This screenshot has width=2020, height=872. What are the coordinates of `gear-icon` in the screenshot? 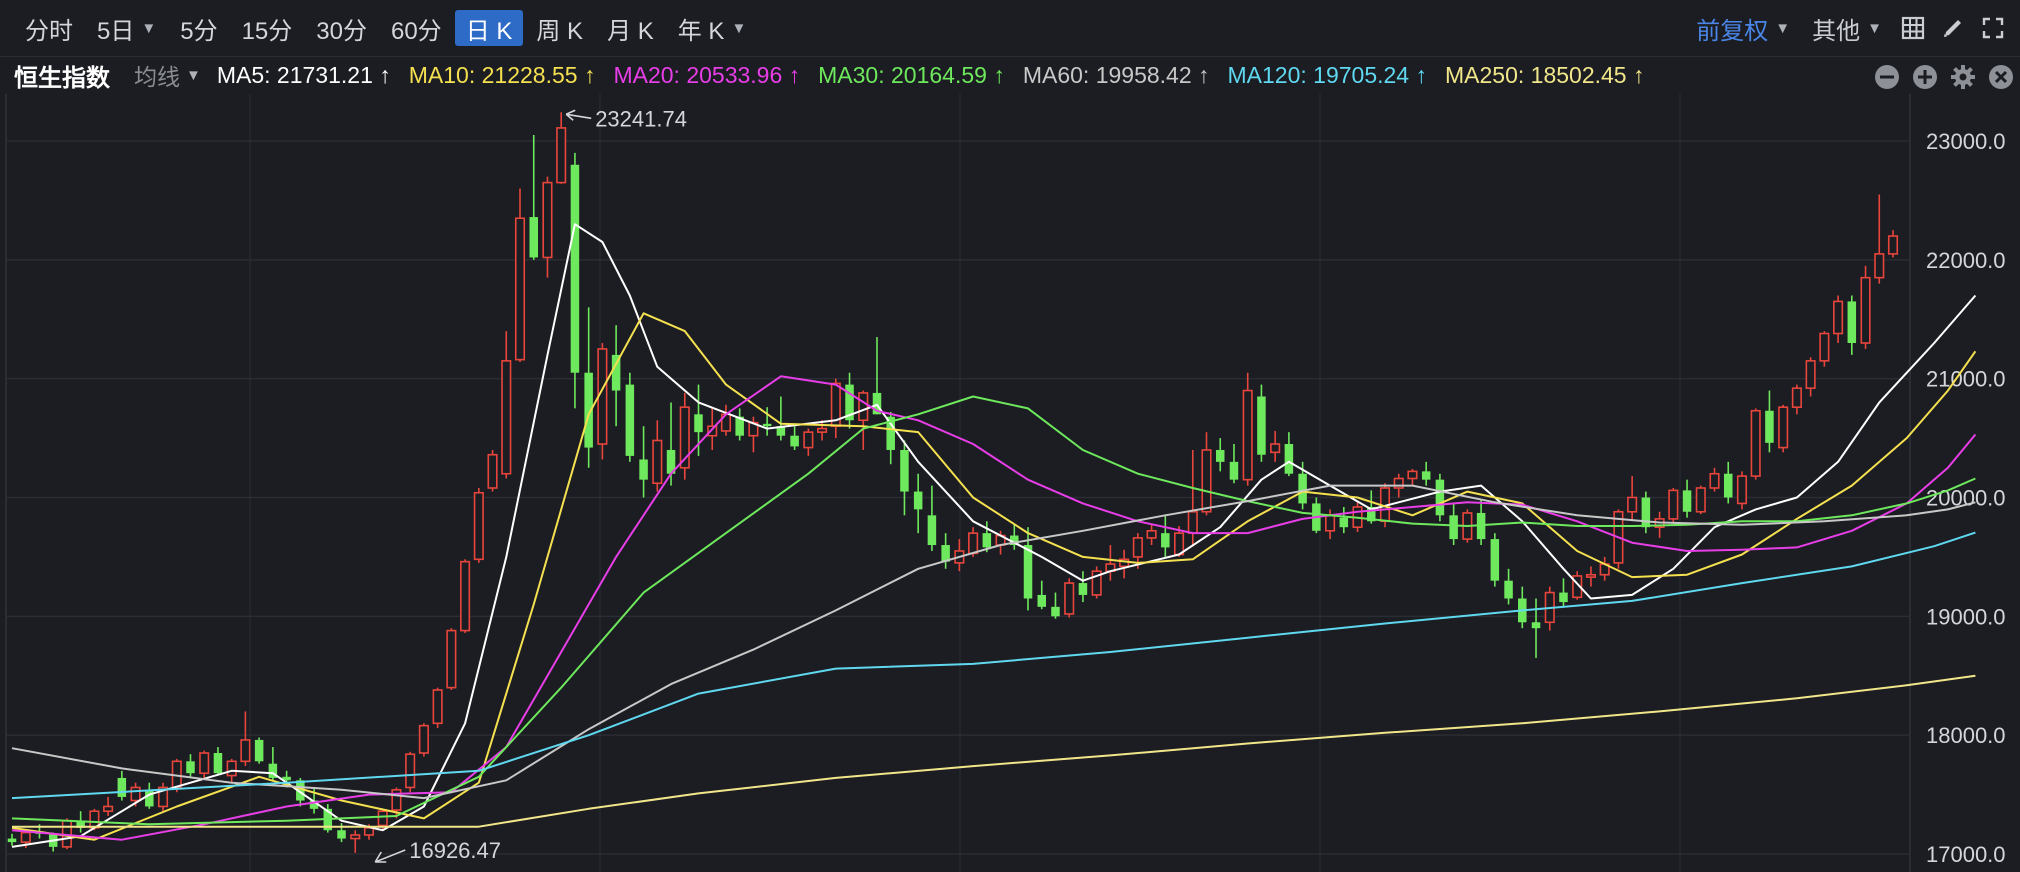 It's located at (1963, 77).